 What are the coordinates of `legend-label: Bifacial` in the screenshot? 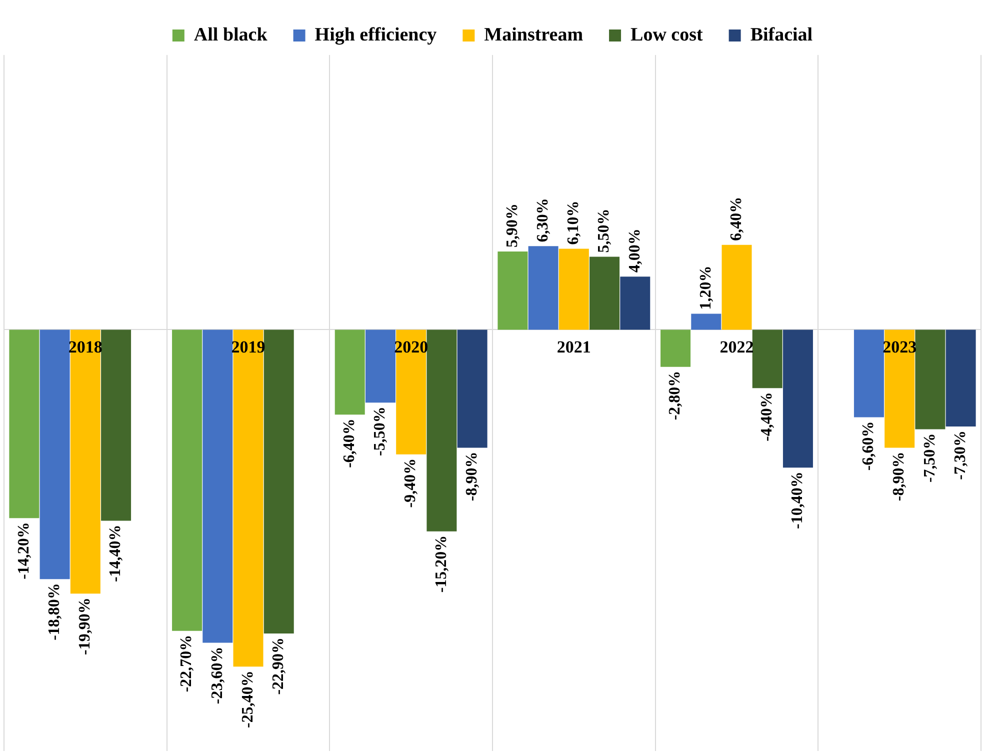 It's located at (781, 35).